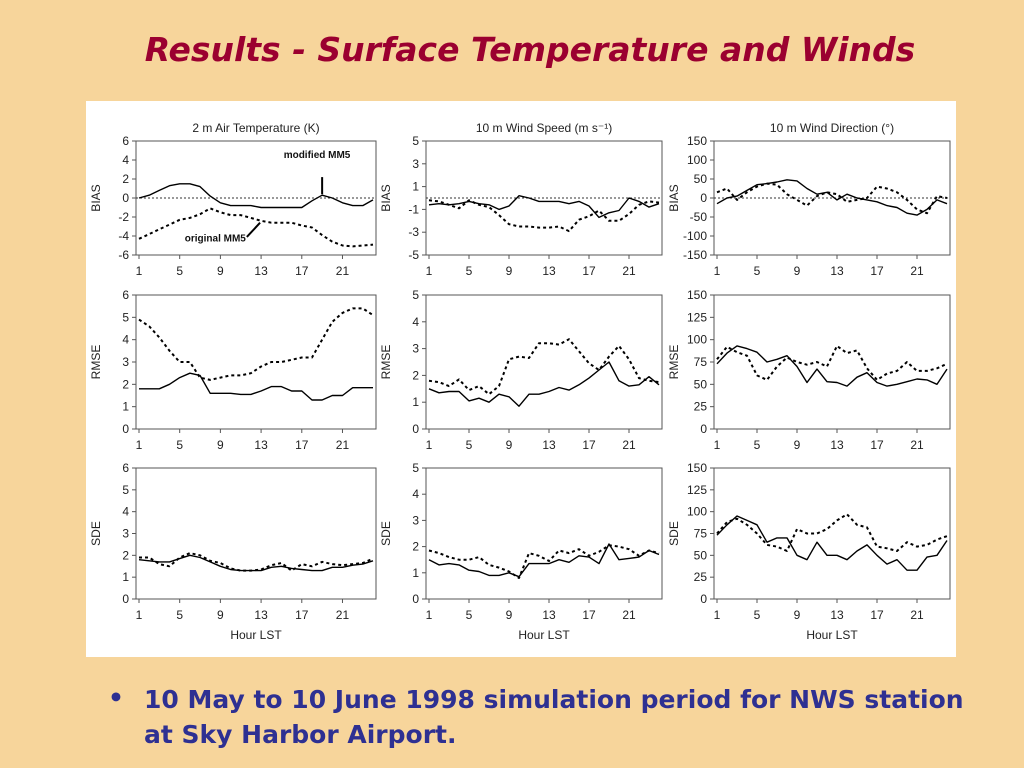 This screenshot has height=768, width=1024. What do you see at coordinates (123, 236) in the screenshot?
I see `y-tick-label: -4` at bounding box center [123, 236].